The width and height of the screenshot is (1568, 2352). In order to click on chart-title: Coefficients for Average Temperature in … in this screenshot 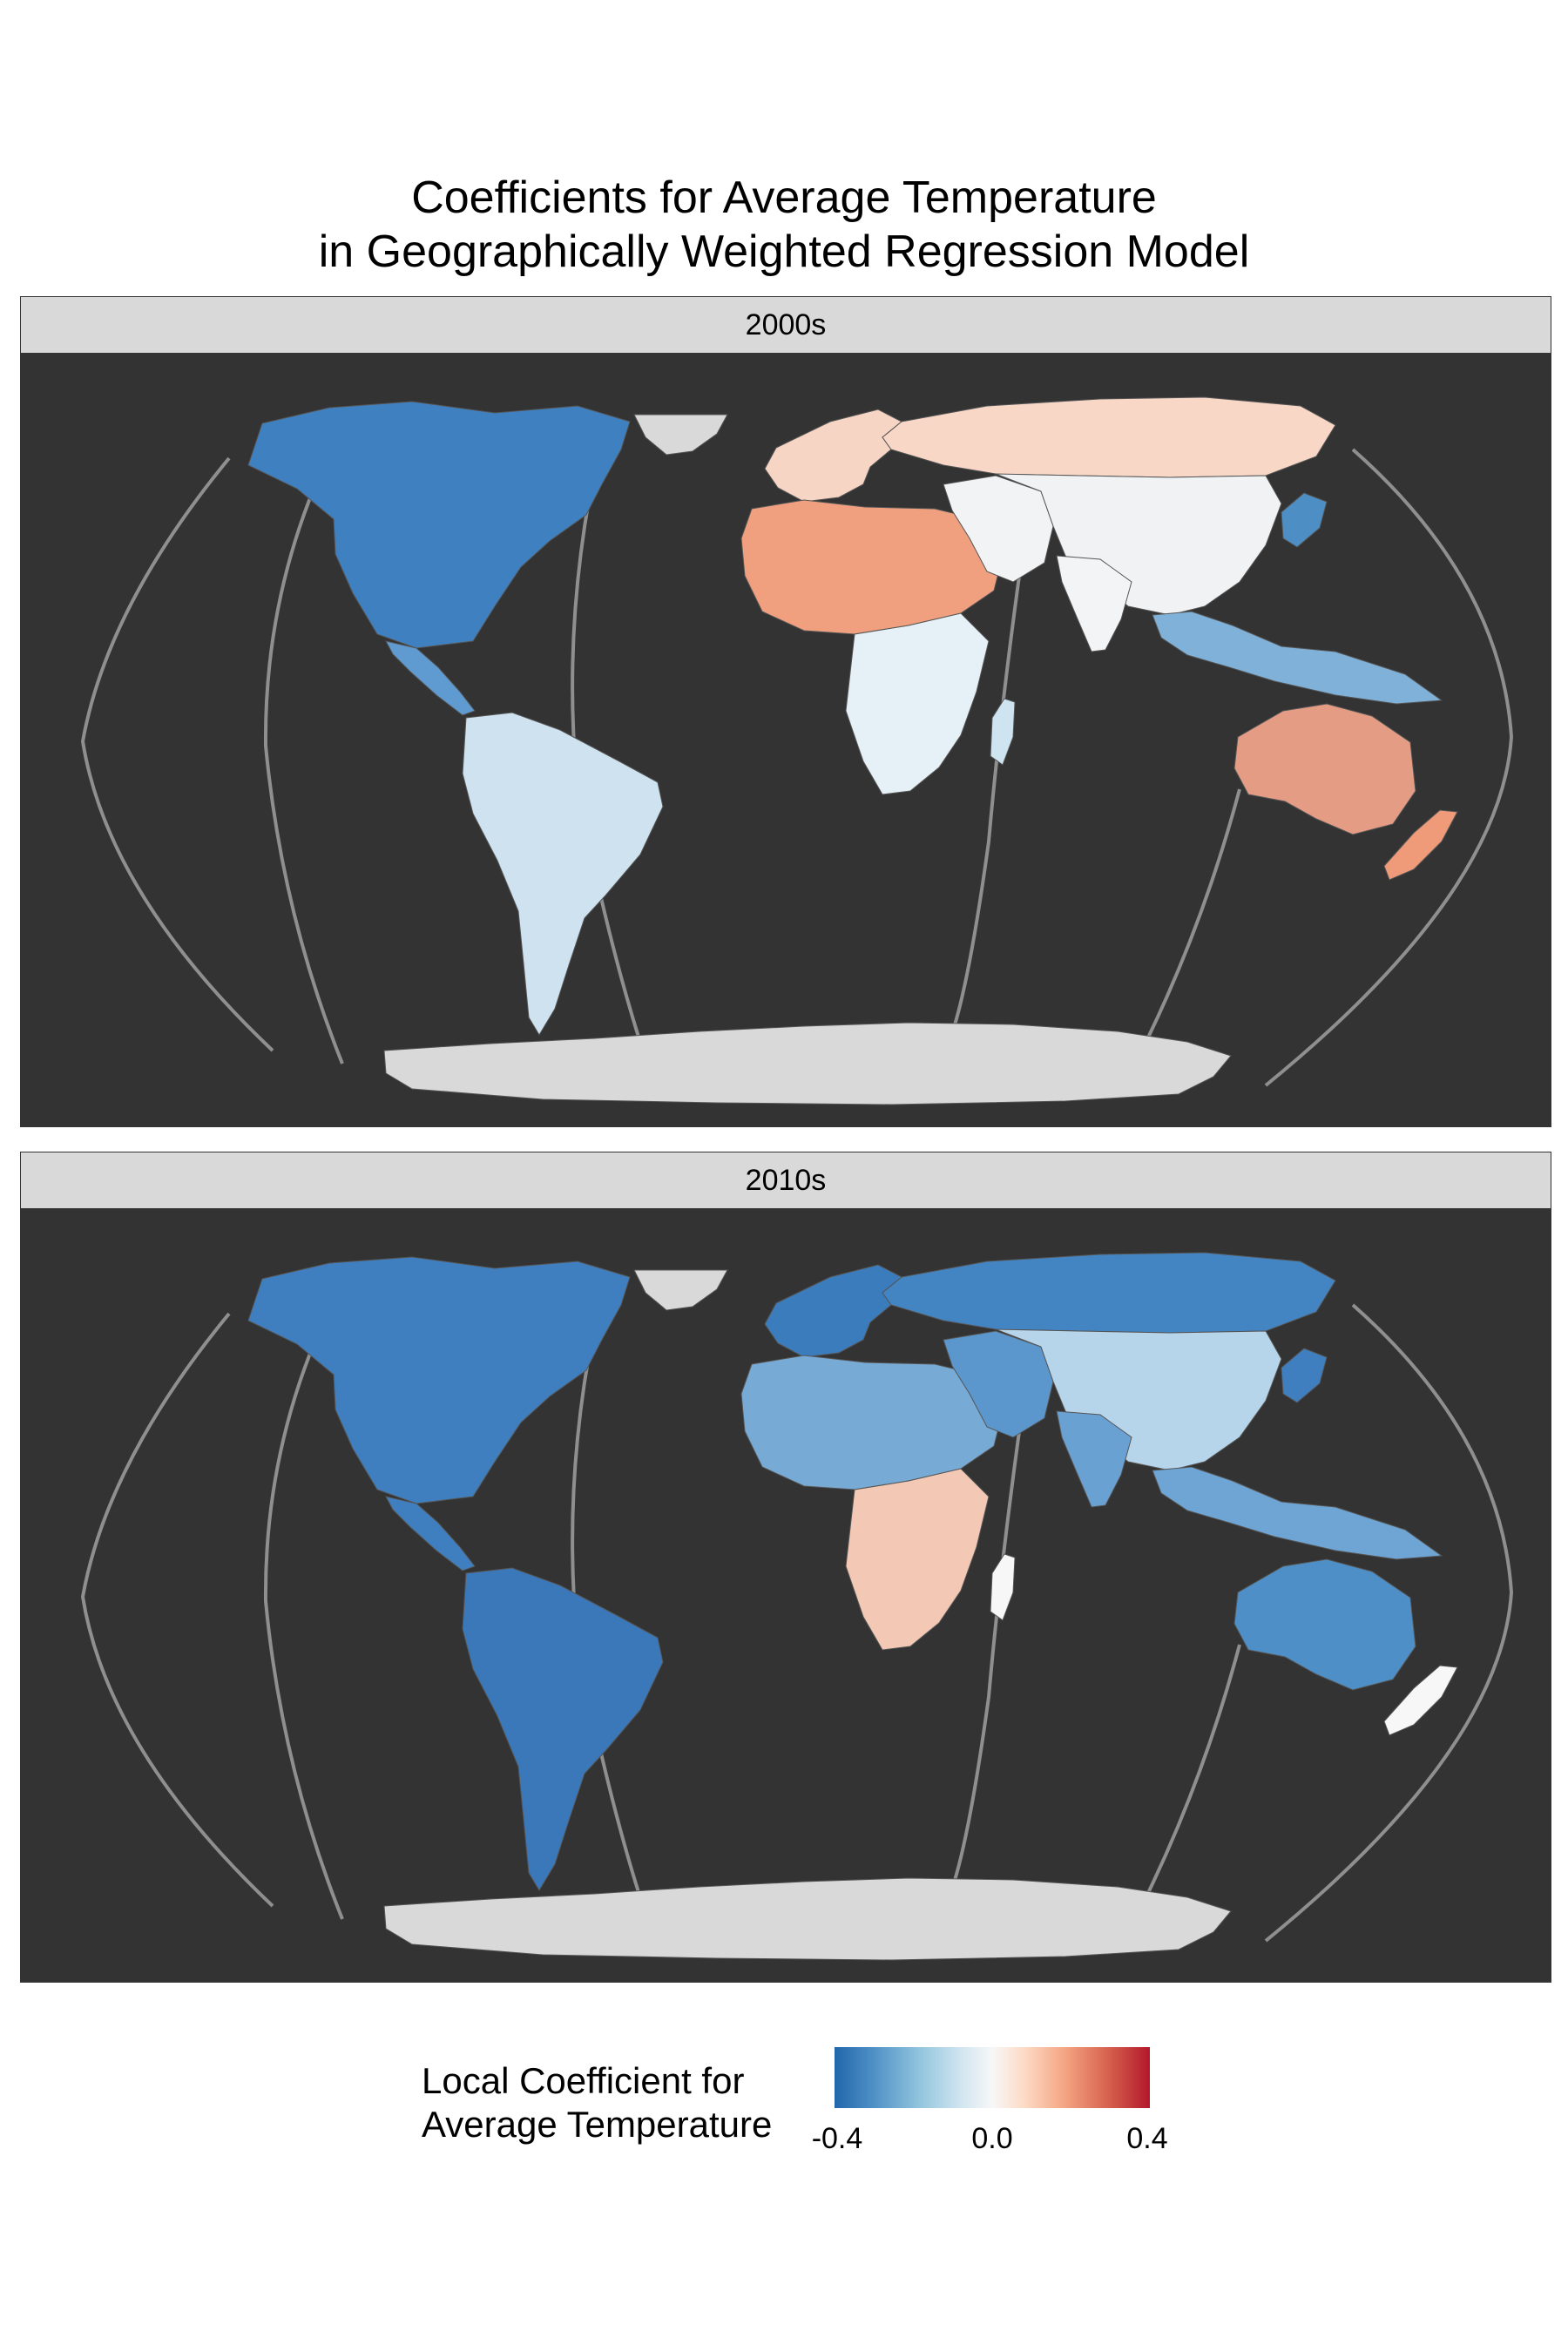, I will do `click(784, 225)`.